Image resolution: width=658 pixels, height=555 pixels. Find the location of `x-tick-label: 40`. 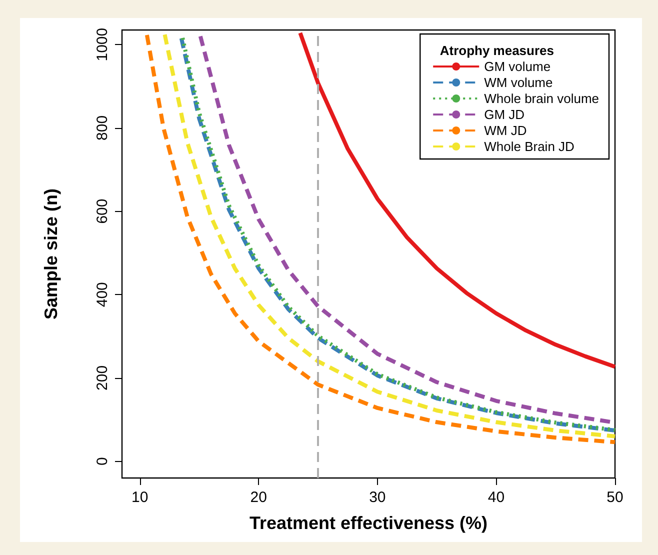

x-tick-label: 40 is located at coordinates (496, 497).